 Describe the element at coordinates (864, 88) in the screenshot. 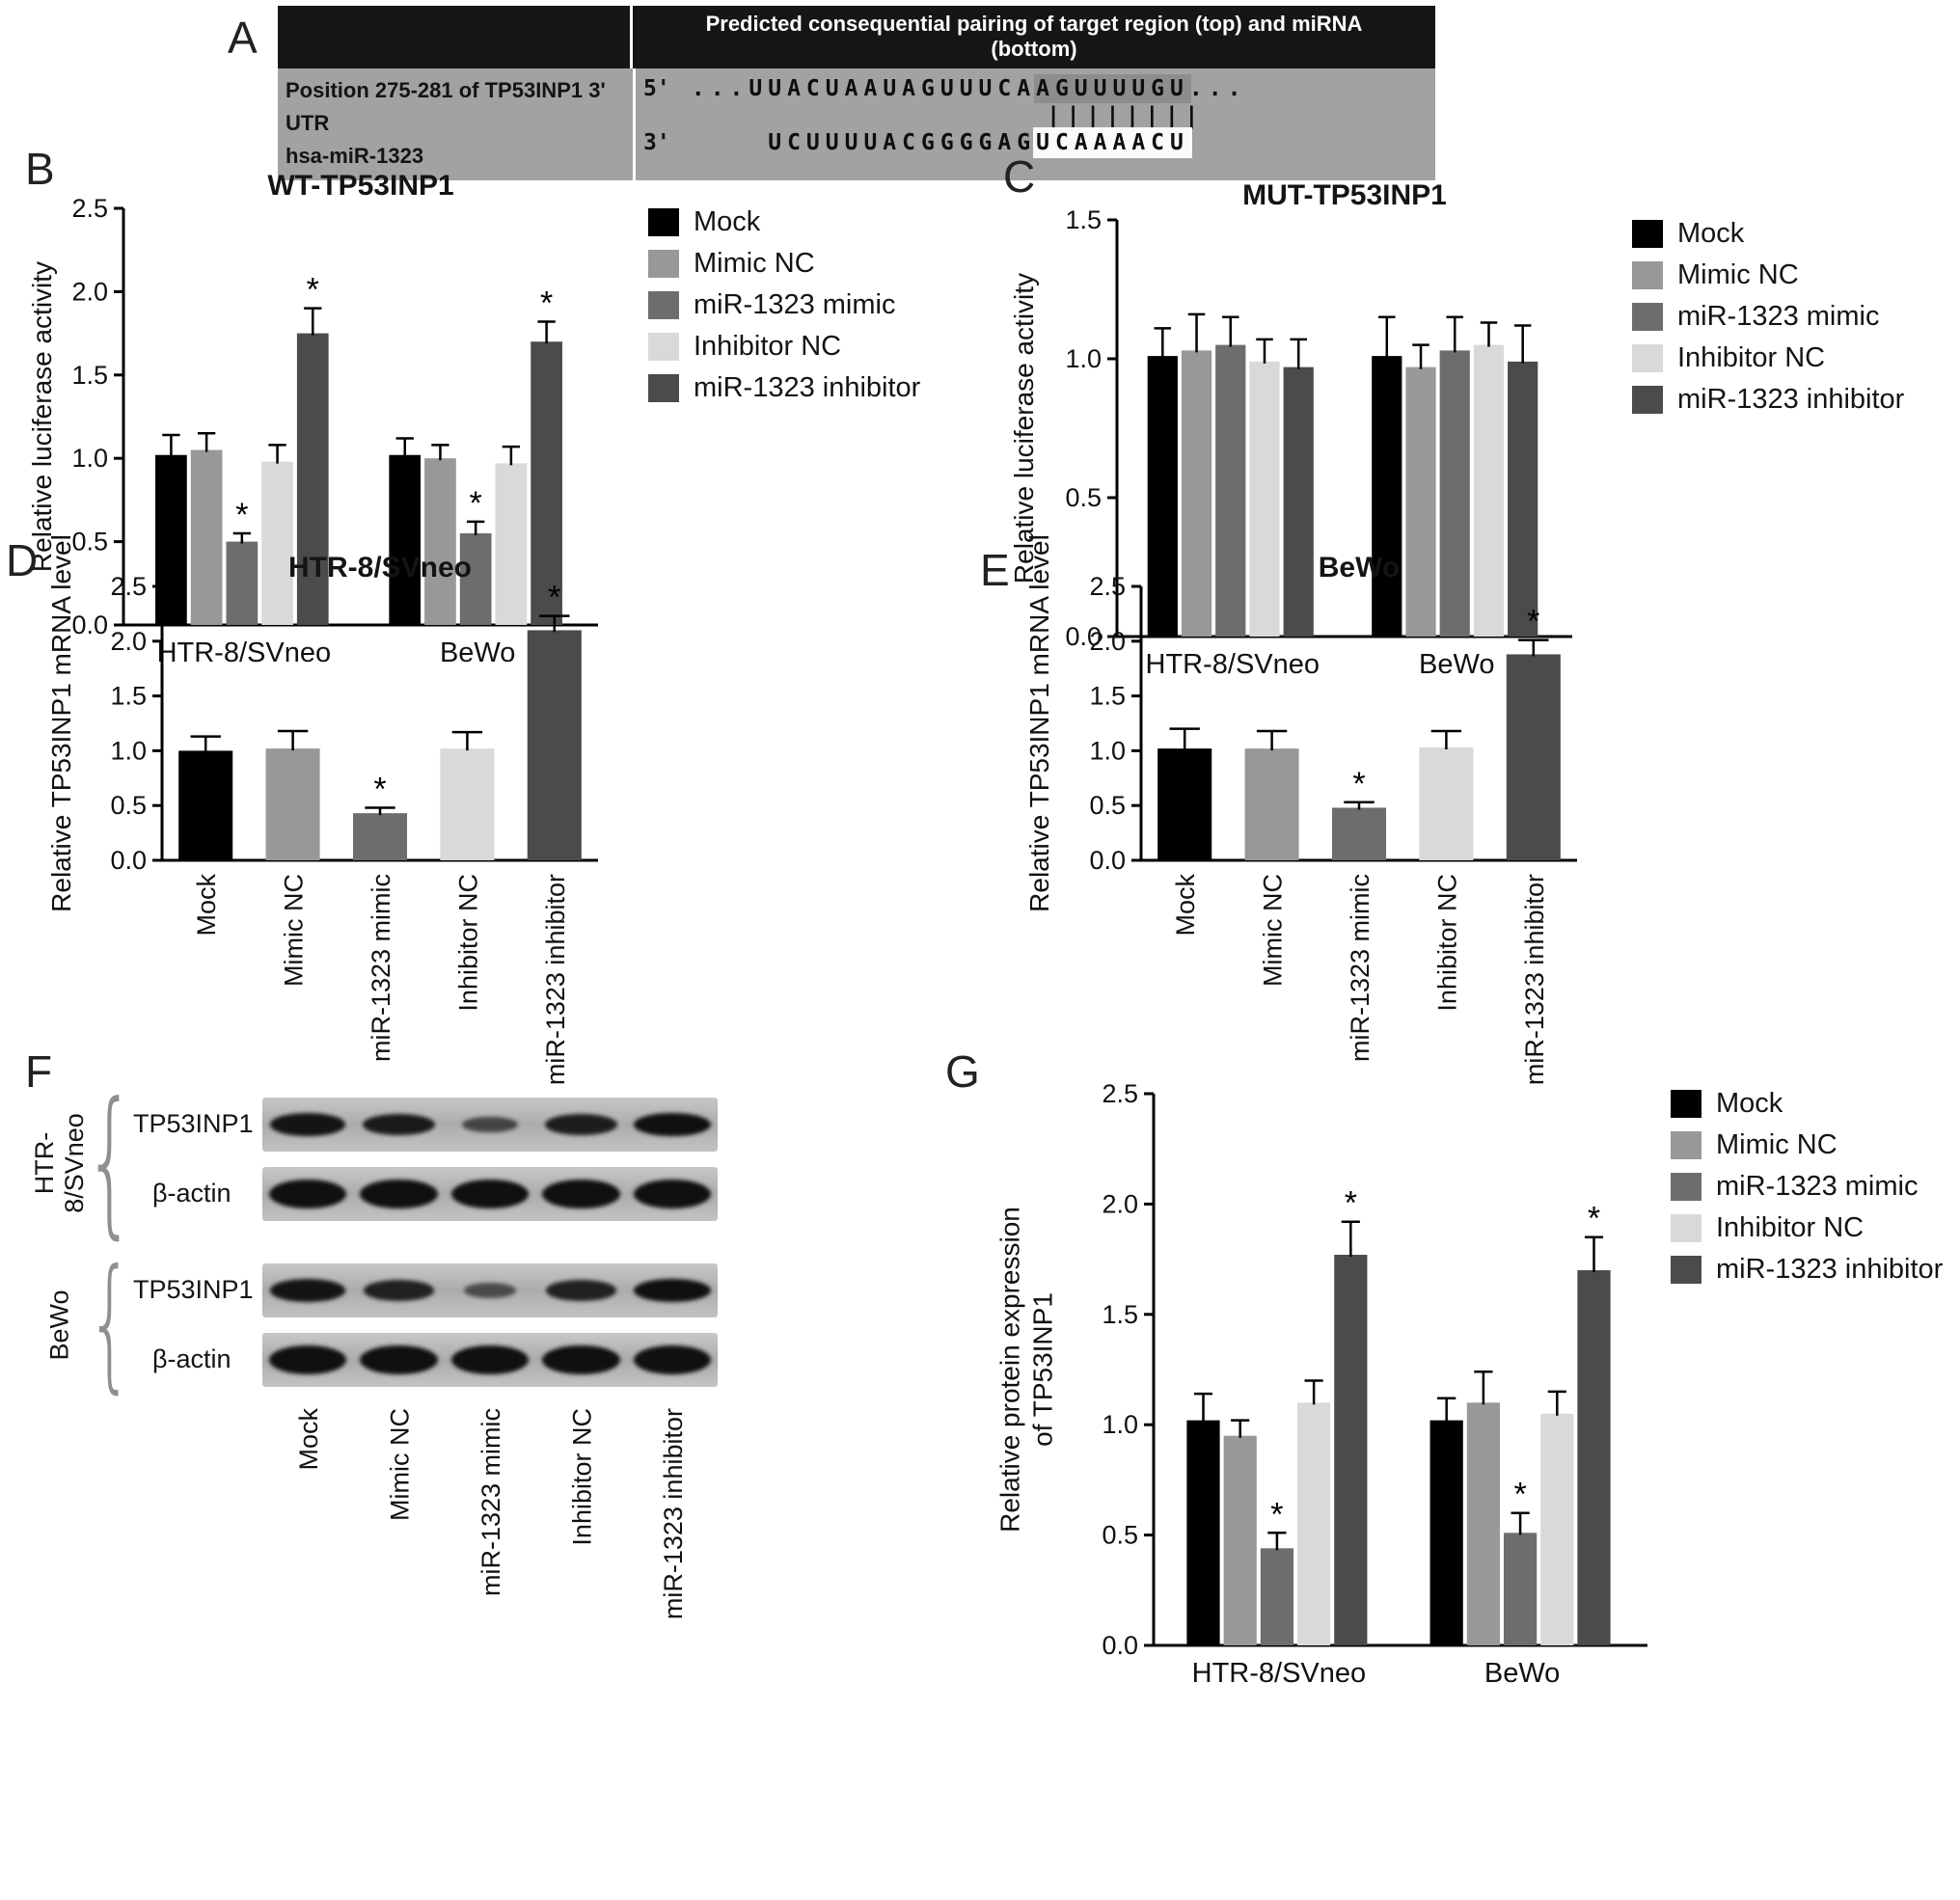

I see `utr-seq-pre: ...UUACUAAUAGUUUCA` at that location.